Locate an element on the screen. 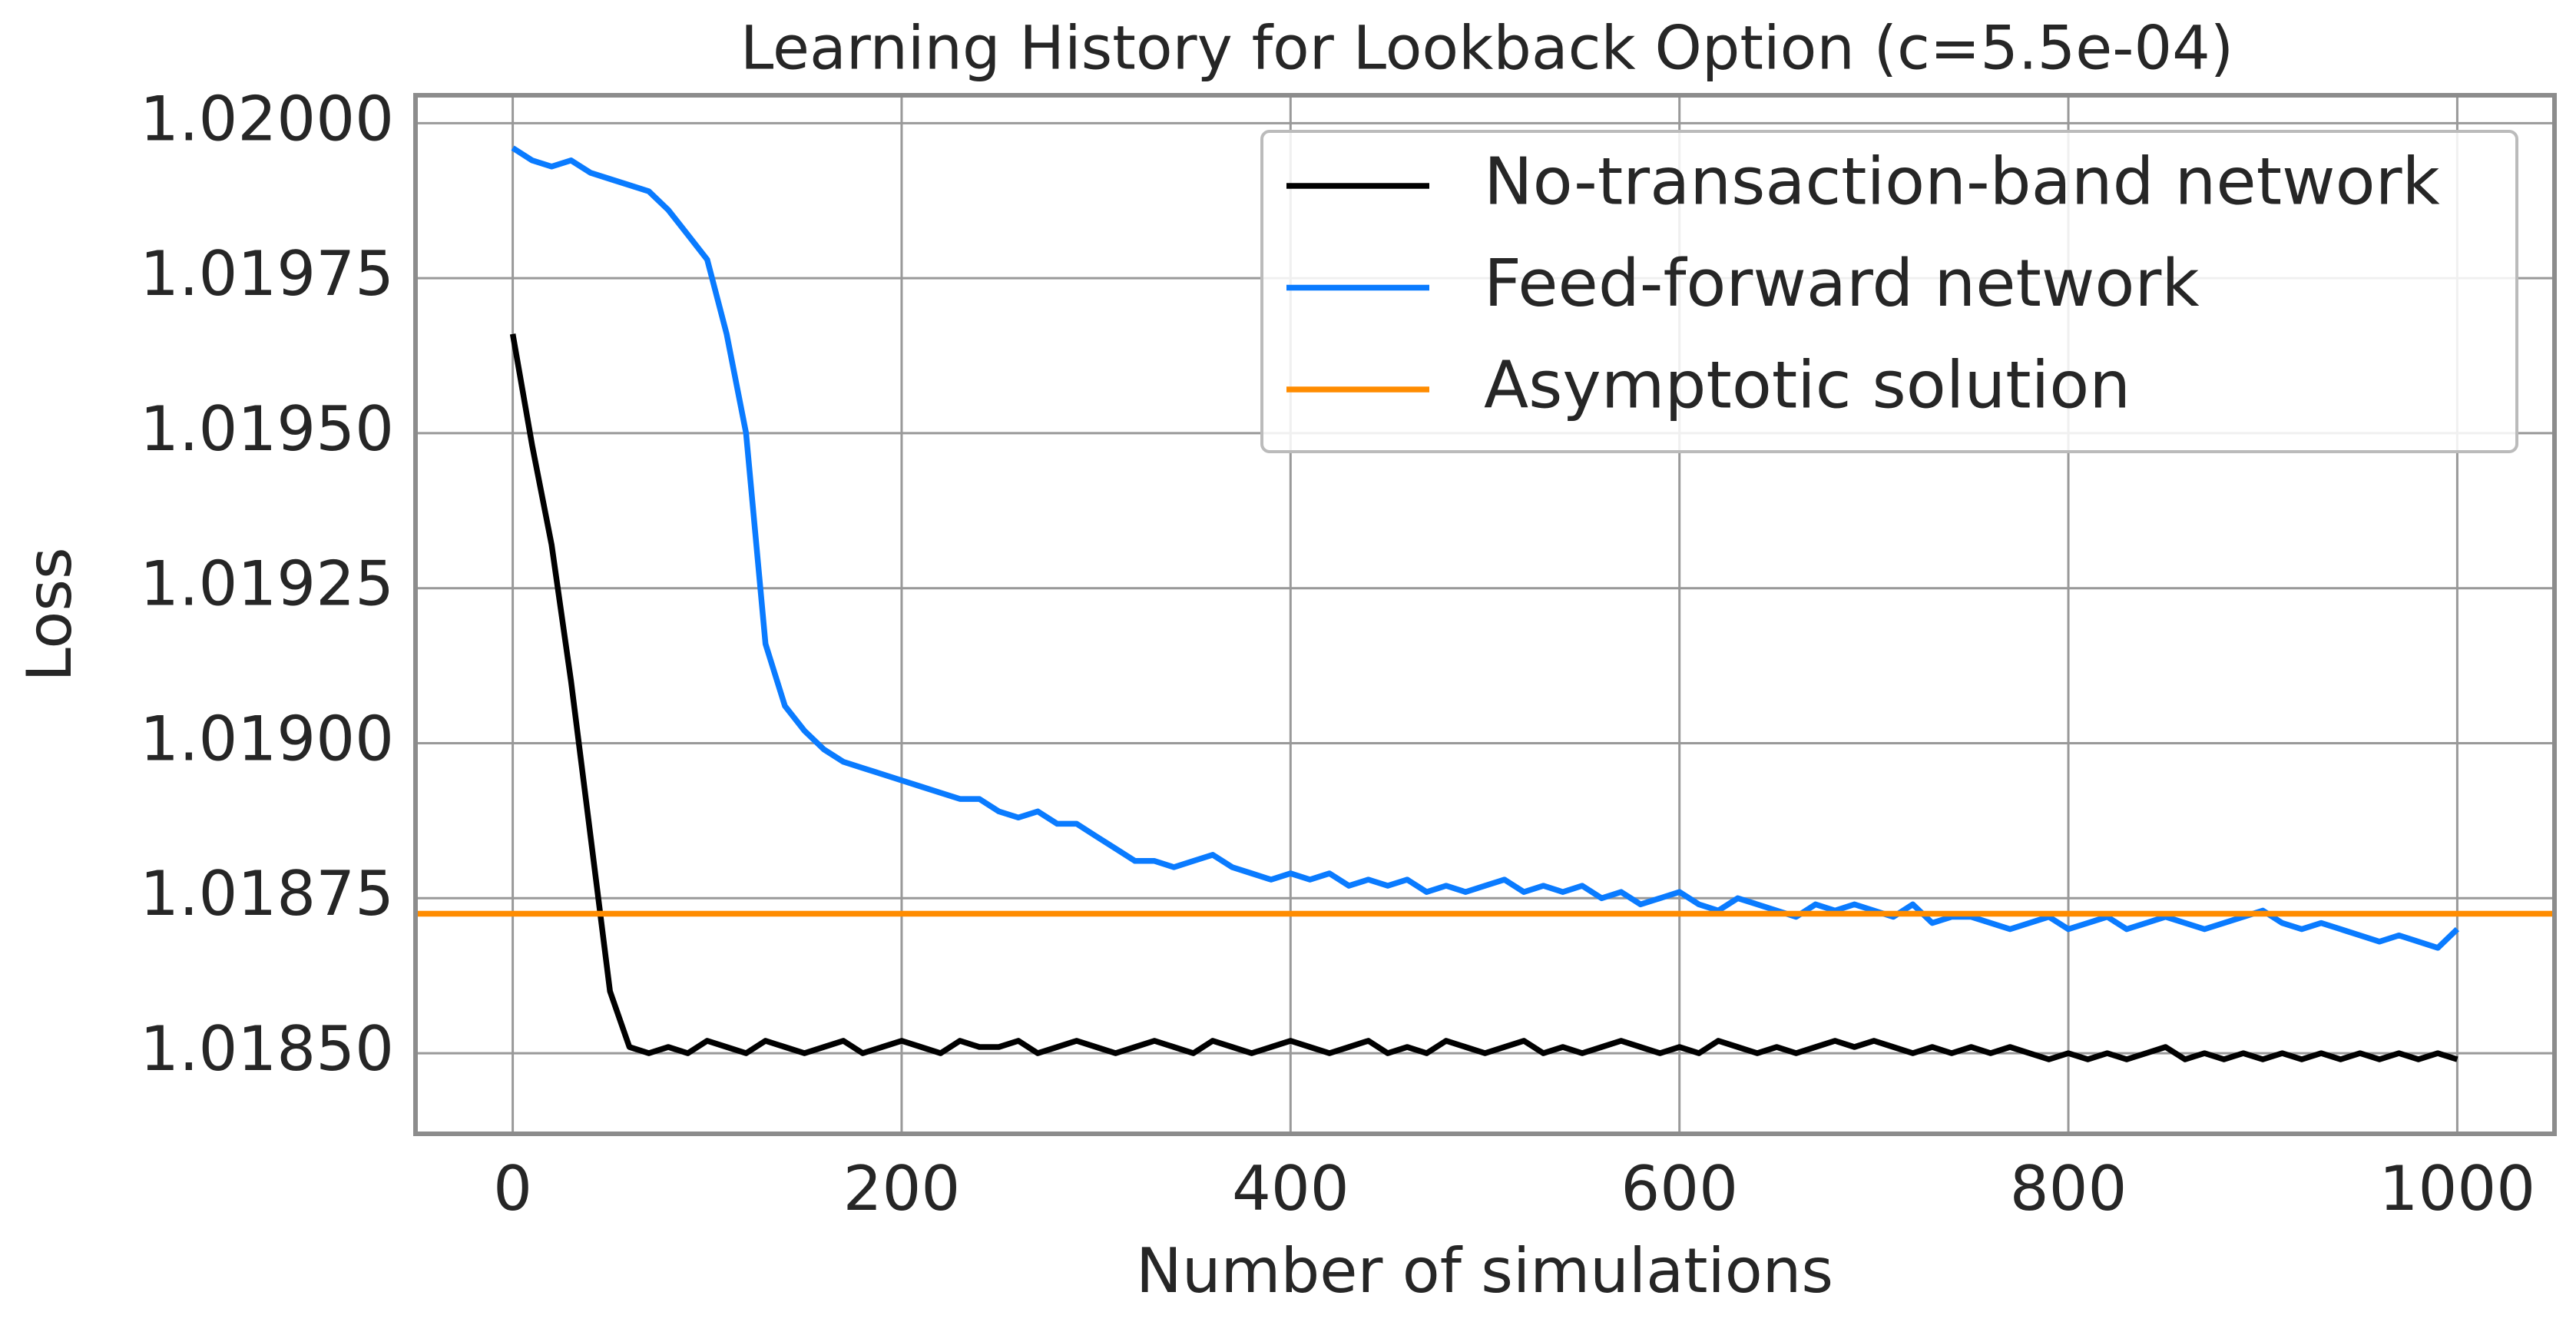 This screenshot has height=1332, width=2576. y-tick-label: 1.01875 is located at coordinates (267, 893).